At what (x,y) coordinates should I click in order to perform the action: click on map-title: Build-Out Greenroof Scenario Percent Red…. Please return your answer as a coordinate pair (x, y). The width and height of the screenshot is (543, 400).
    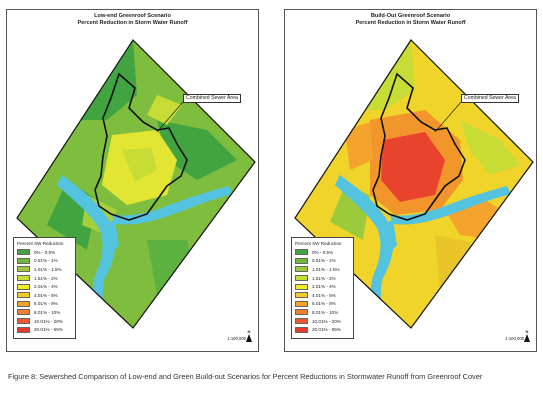
    Looking at the image, I should click on (410, 19).